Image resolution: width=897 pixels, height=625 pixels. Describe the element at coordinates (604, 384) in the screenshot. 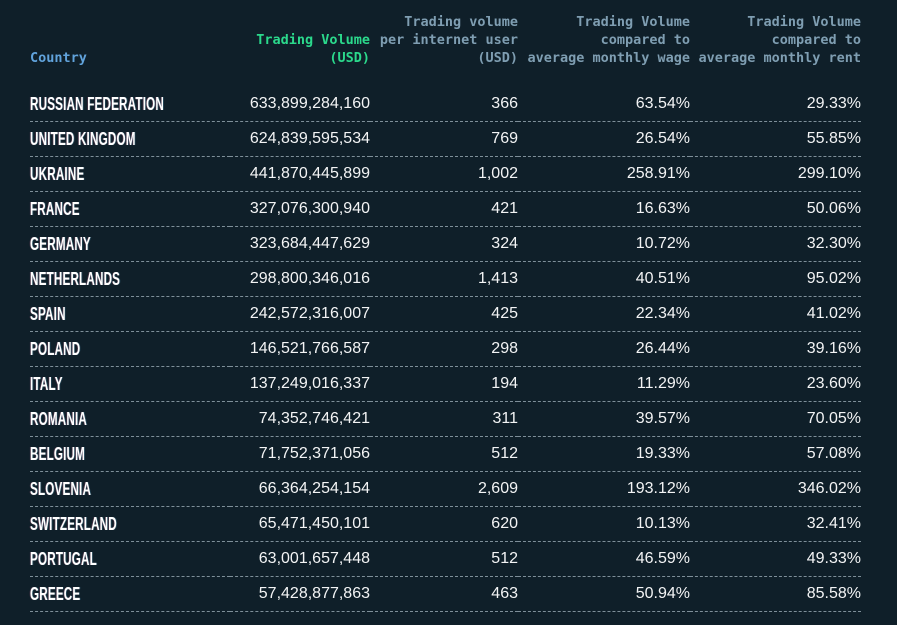

I see `cell-volume-vs-wage: 11.29%` at that location.